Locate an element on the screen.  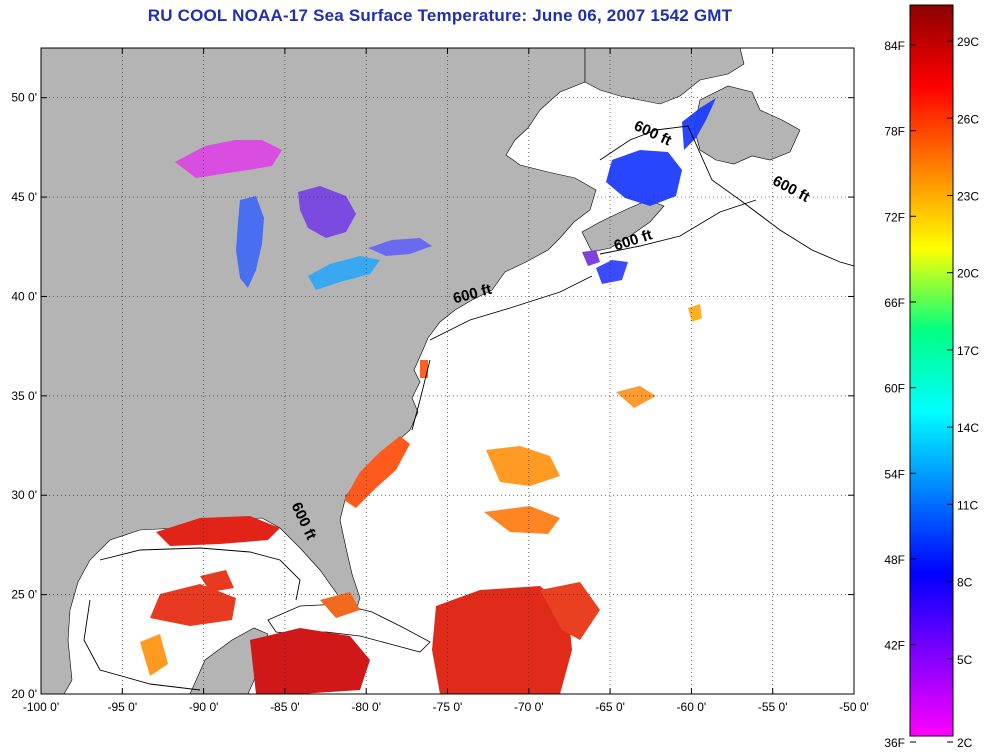
colorbar-c-label: 14C is located at coordinates (968, 428).